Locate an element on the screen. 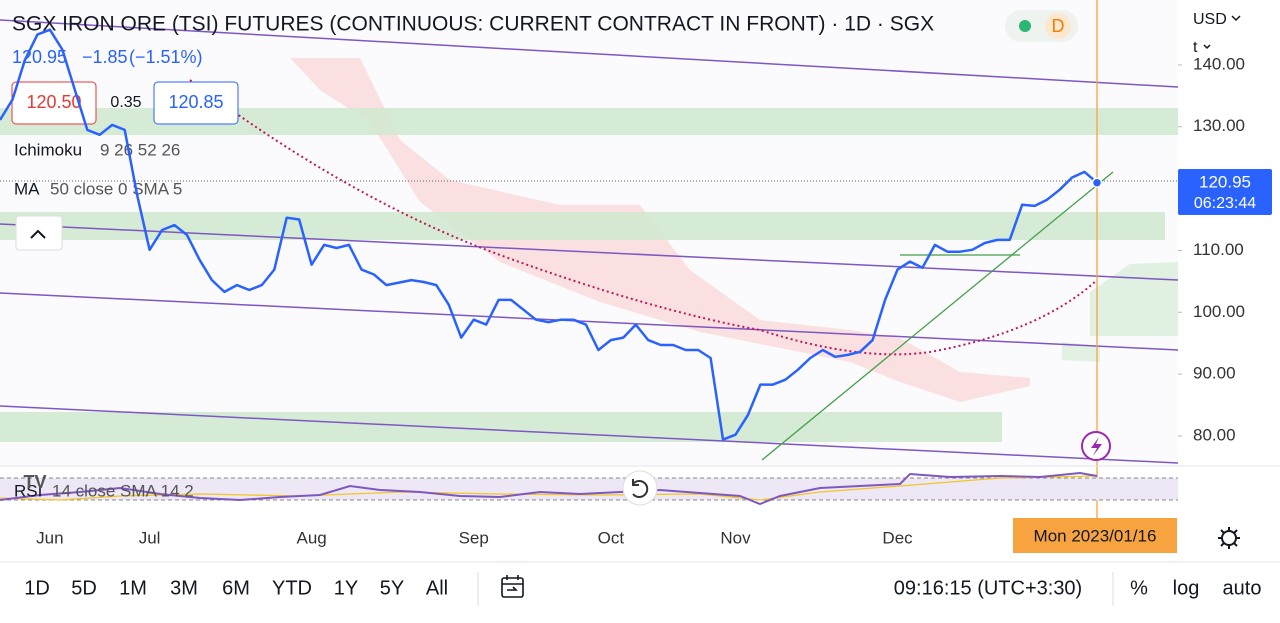 This screenshot has width=1280, height=623. log-toggle: log is located at coordinates (1186, 588).